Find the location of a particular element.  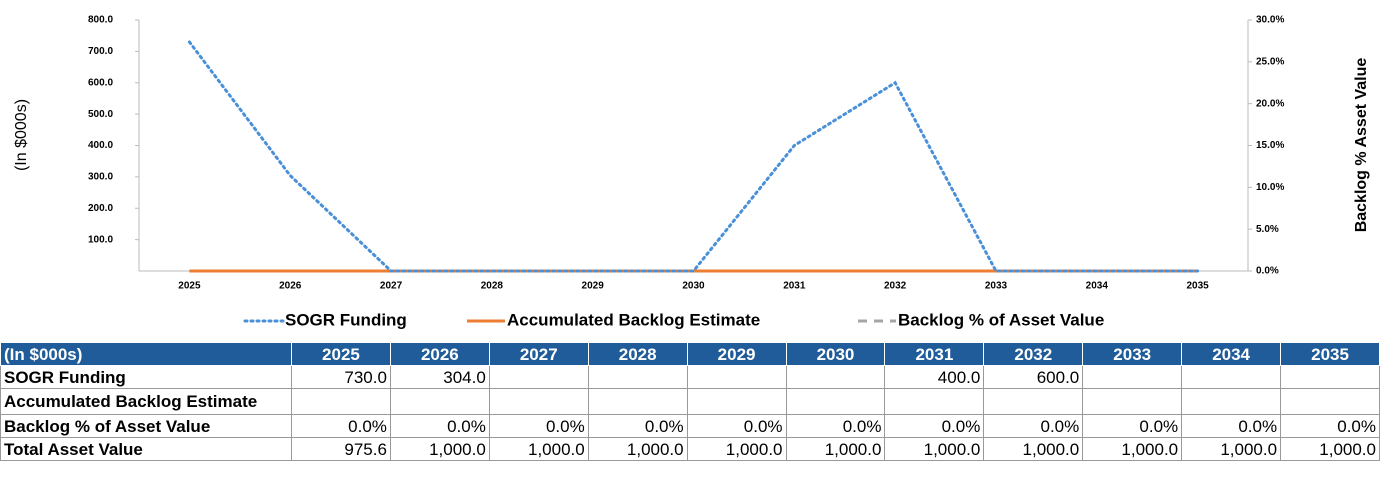

x-tick-label: 2034 is located at coordinates (1097, 286).